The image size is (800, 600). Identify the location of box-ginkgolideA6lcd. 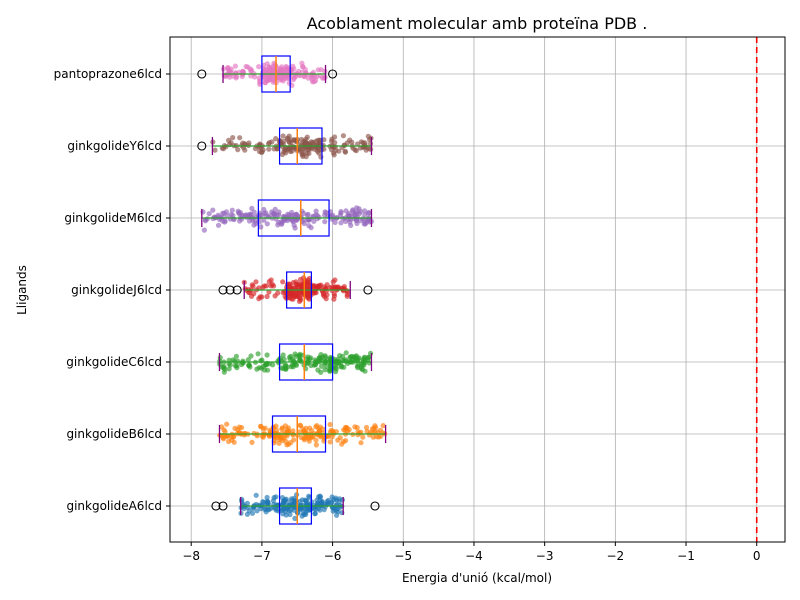
(295, 506).